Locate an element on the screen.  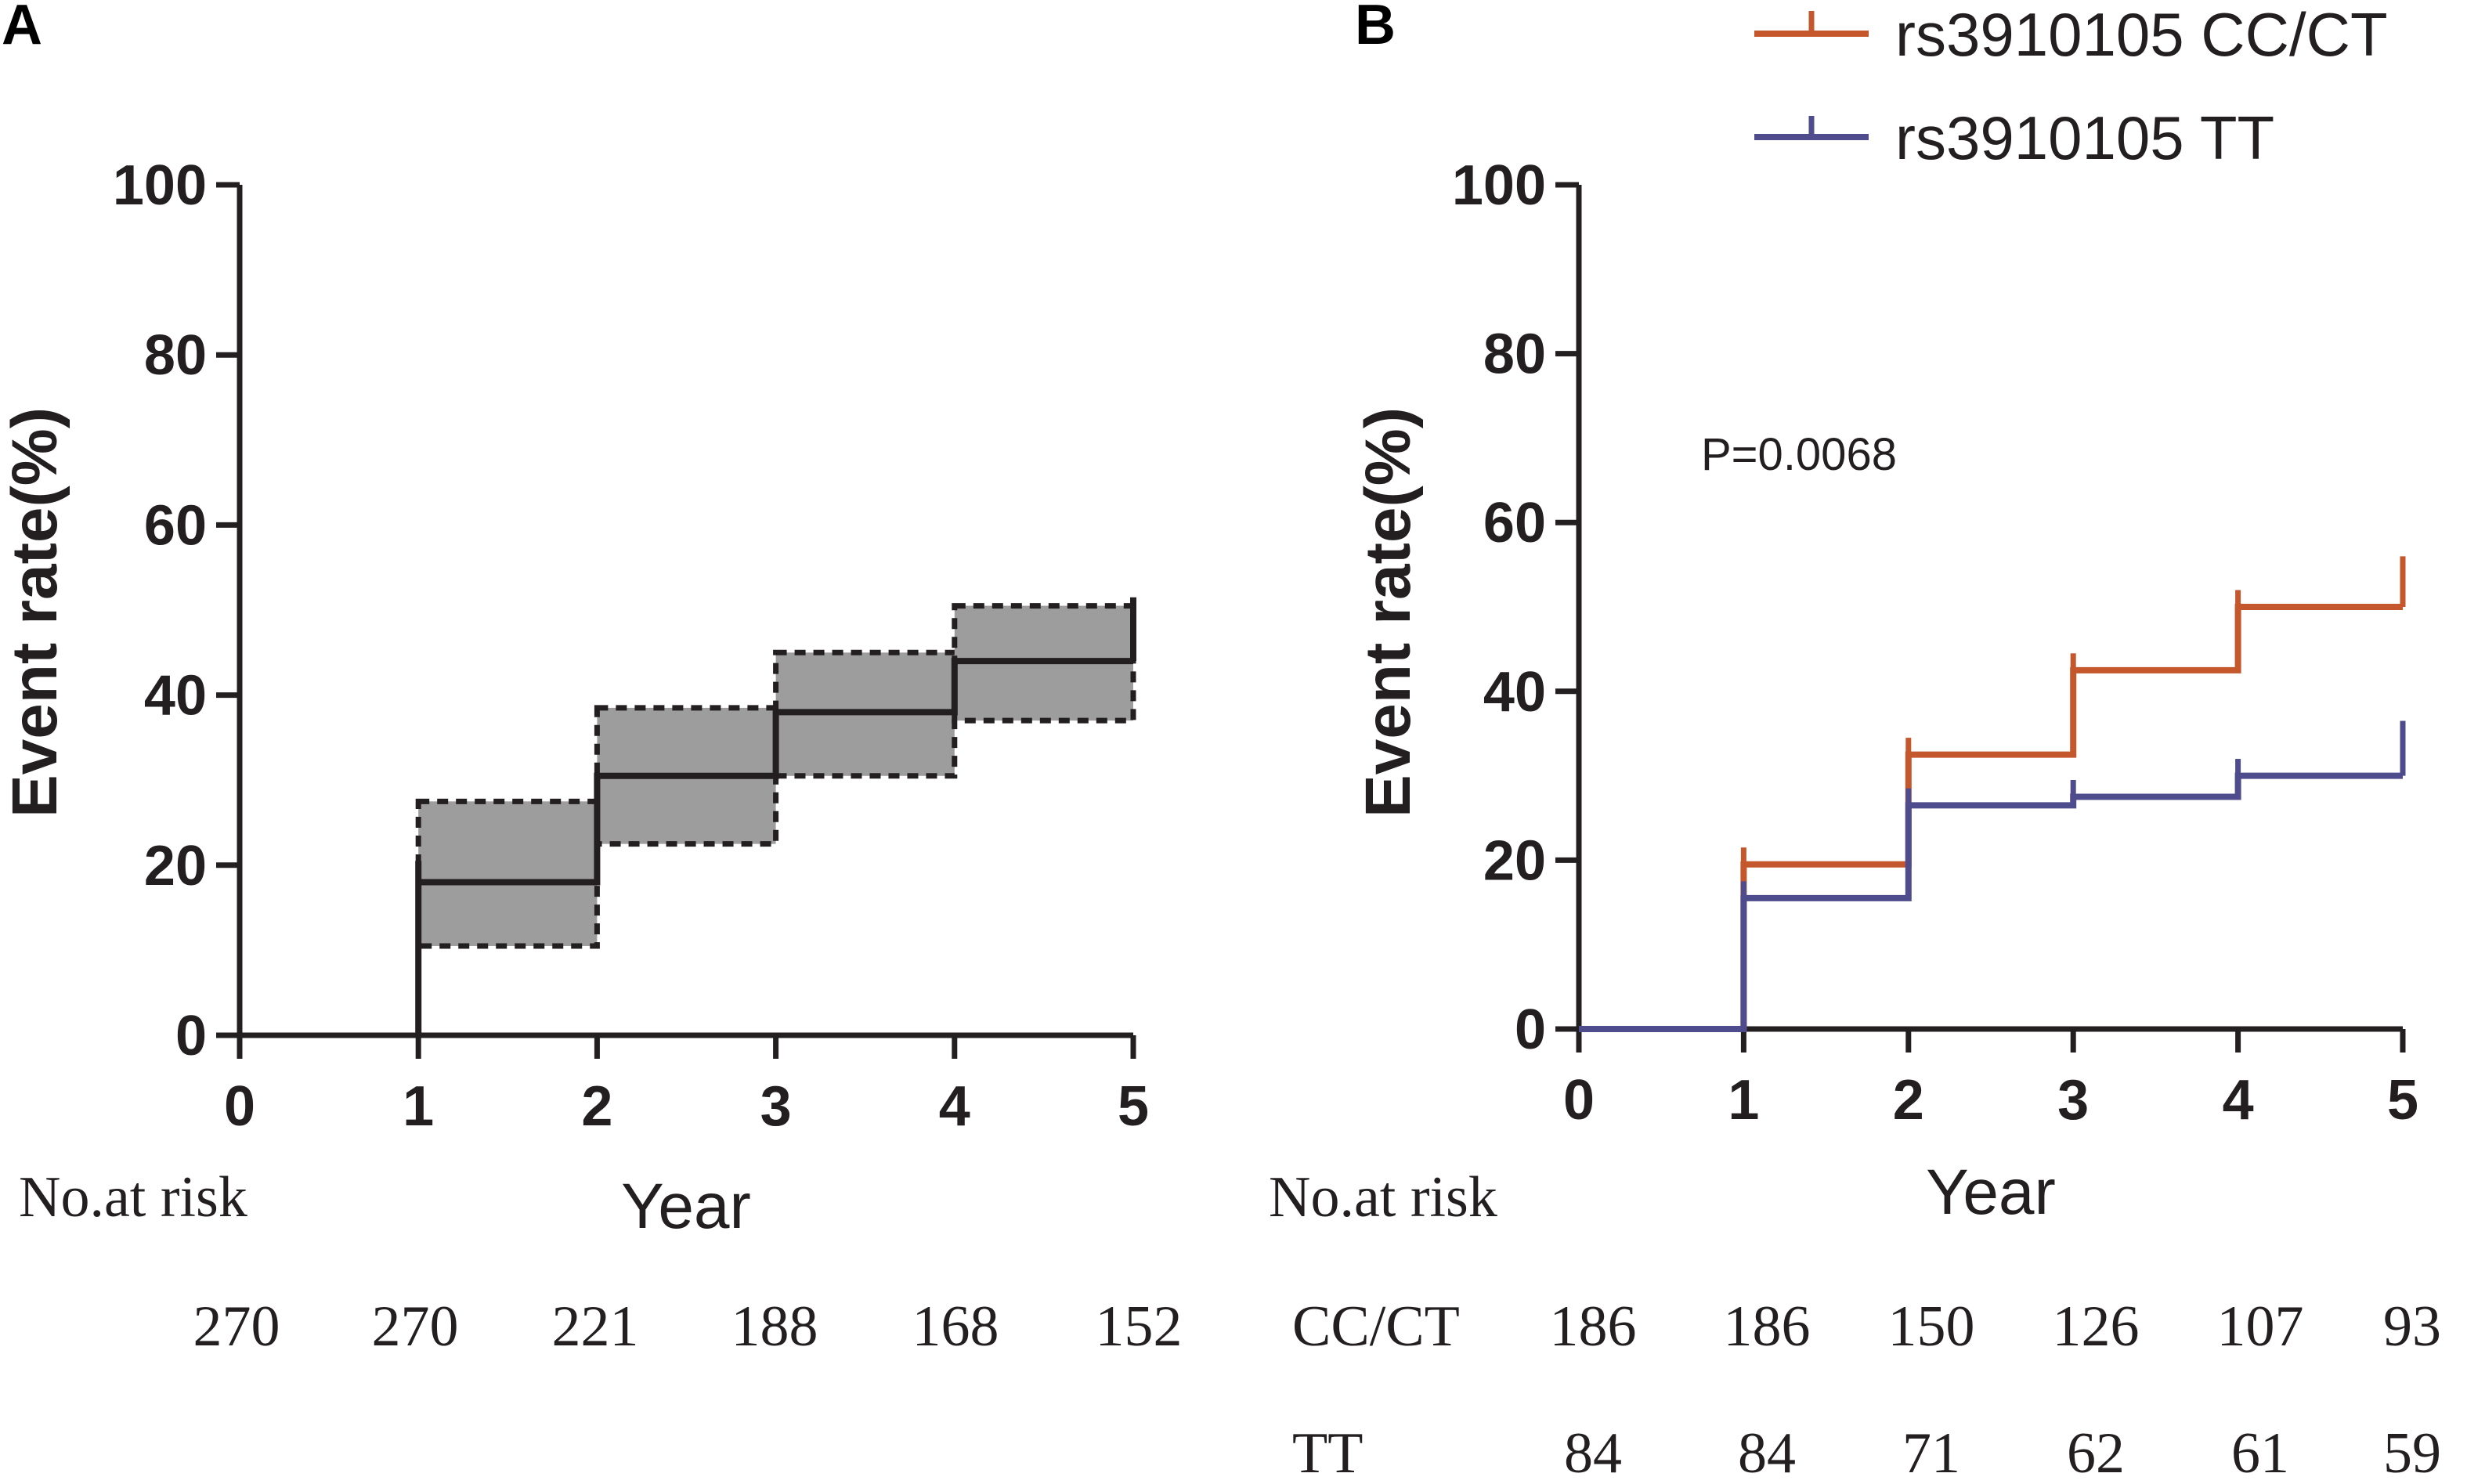
panel-a-x-tick-label: 0 is located at coordinates (239, 1106).